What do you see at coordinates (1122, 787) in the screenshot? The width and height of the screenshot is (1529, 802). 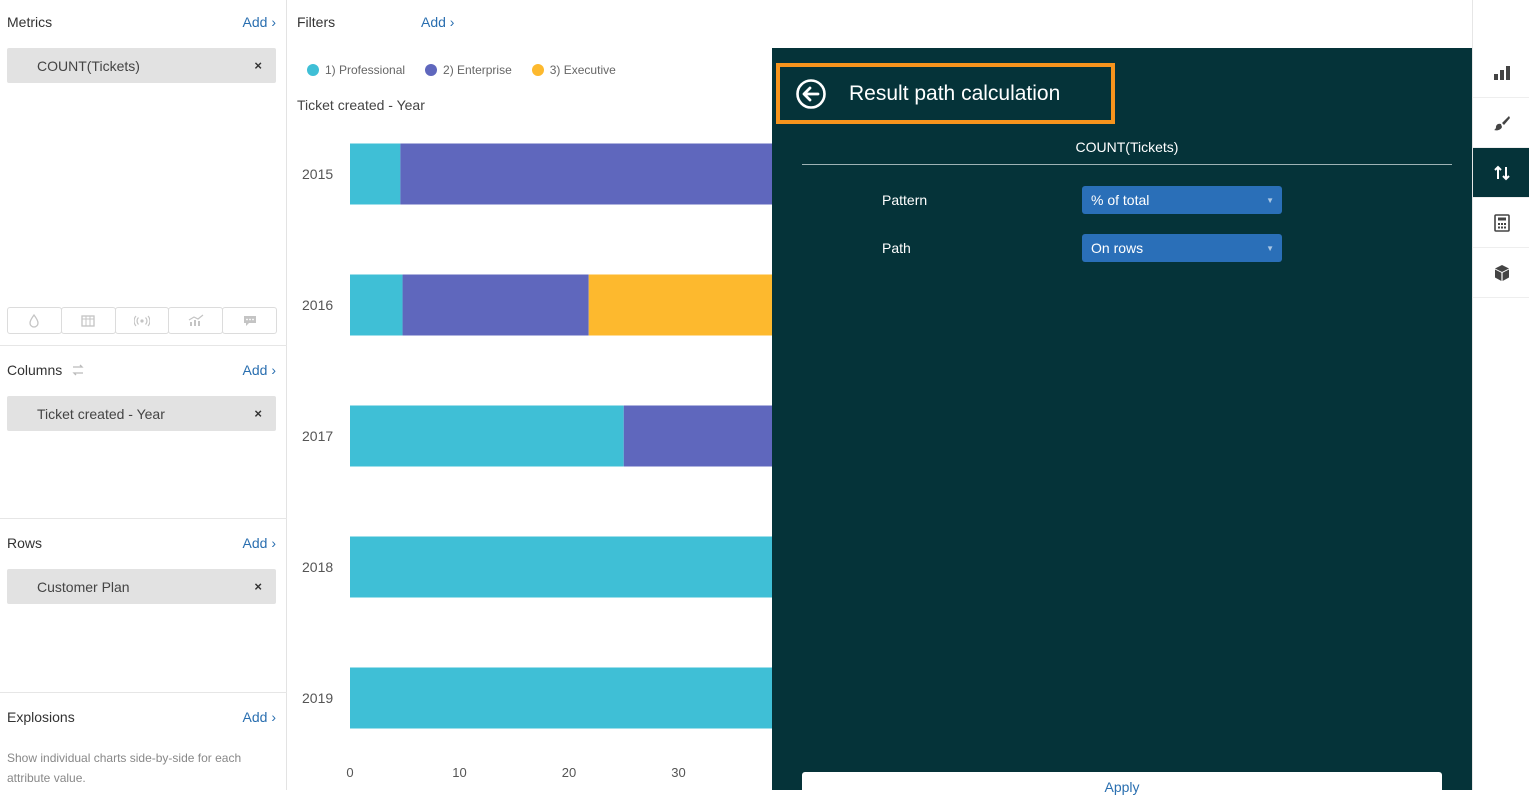 I see `apply-button: Apply` at bounding box center [1122, 787].